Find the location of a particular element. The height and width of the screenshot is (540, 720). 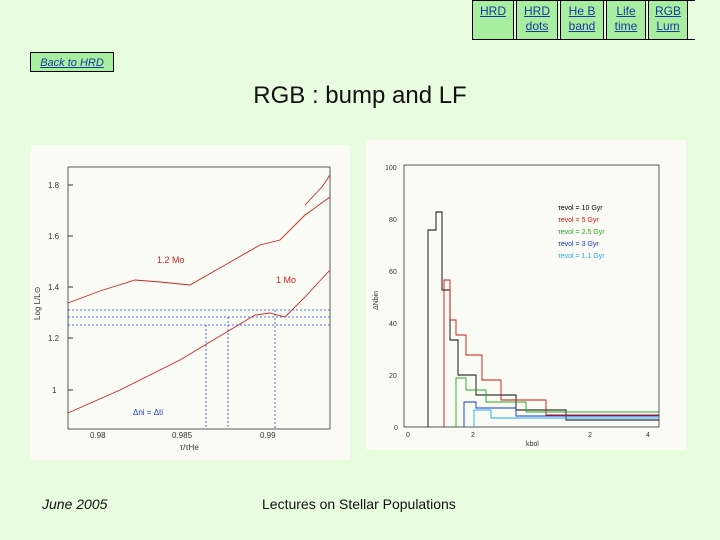

y-tick-label: 20 is located at coordinates (393, 376).